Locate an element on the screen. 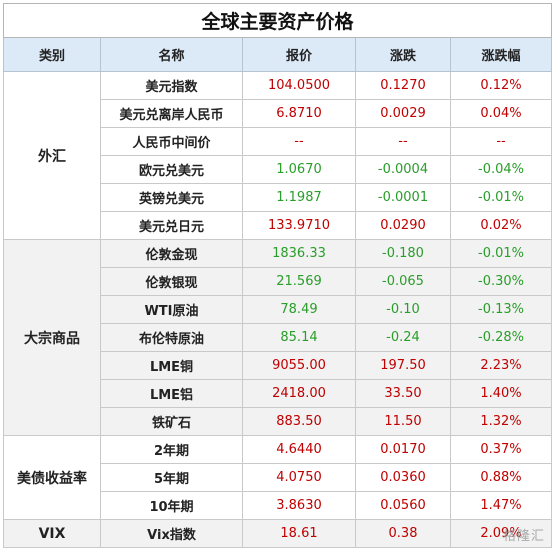  change-cell: -0.065 is located at coordinates (403, 281).